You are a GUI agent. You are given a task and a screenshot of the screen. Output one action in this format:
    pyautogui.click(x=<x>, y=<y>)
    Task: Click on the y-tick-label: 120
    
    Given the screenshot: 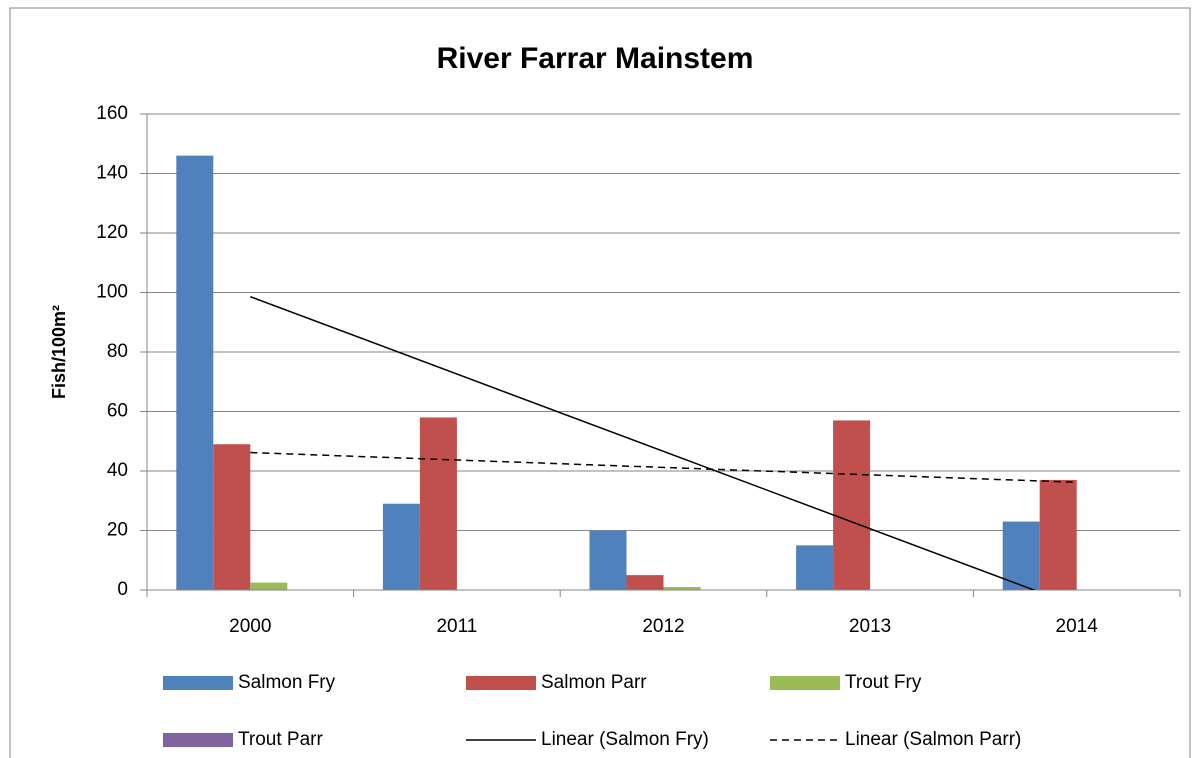 What is the action you would take?
    pyautogui.click(x=112, y=232)
    